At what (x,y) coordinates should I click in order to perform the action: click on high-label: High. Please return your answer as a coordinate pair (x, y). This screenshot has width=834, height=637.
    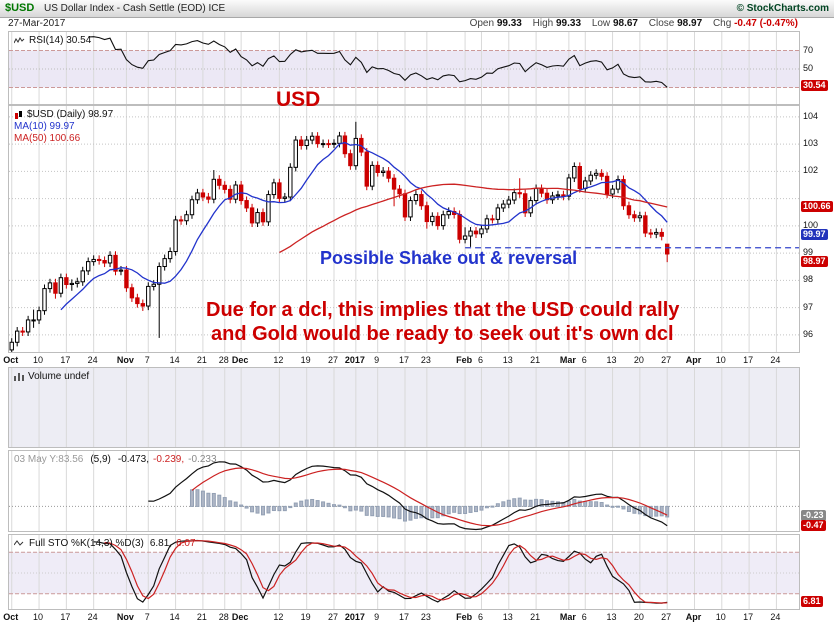
    Looking at the image, I should click on (543, 23).